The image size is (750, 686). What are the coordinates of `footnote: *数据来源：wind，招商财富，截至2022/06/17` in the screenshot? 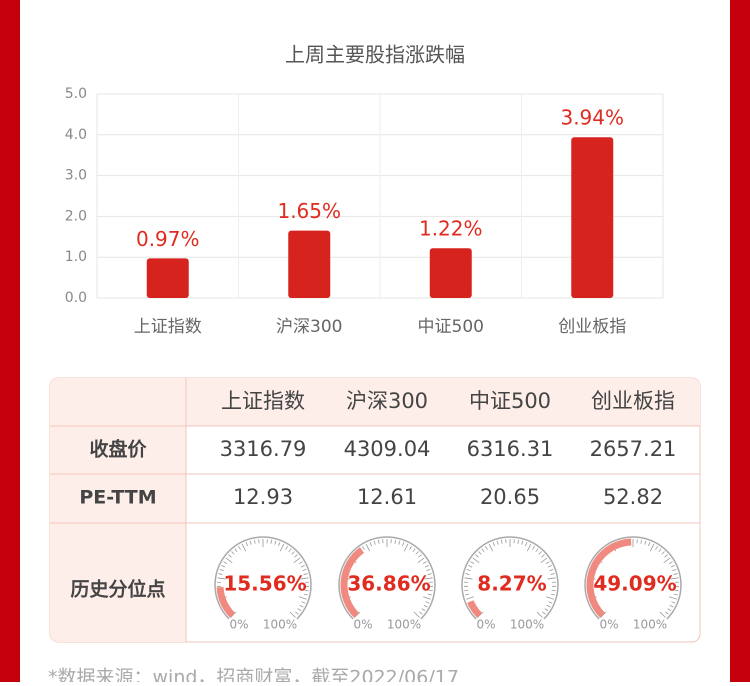 It's located at (253, 675).